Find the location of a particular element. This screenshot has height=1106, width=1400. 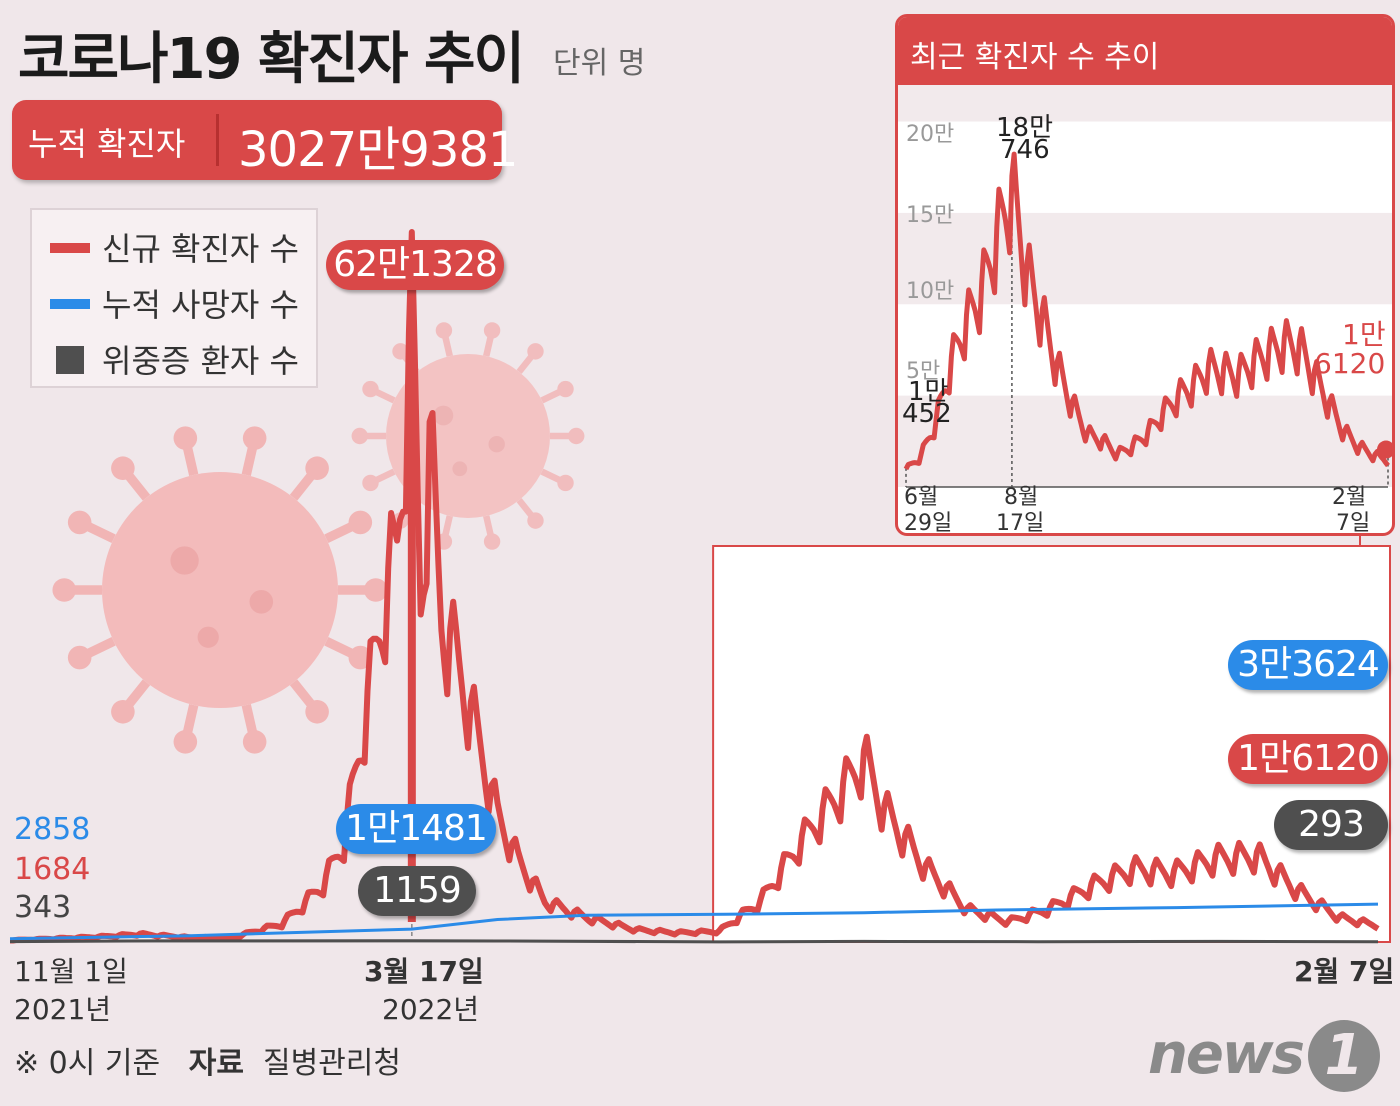

cumulative-cases-value: 3027만9381 is located at coordinates (378, 150).